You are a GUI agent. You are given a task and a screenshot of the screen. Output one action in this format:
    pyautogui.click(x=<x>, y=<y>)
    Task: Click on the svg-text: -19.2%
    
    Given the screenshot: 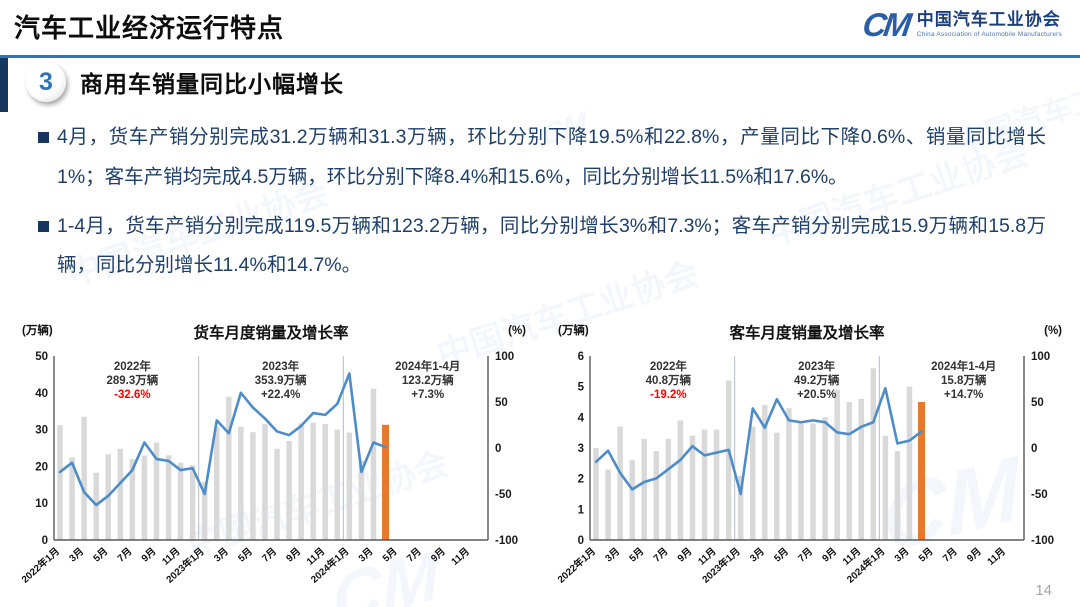 What is the action you would take?
    pyautogui.click(x=668, y=395)
    